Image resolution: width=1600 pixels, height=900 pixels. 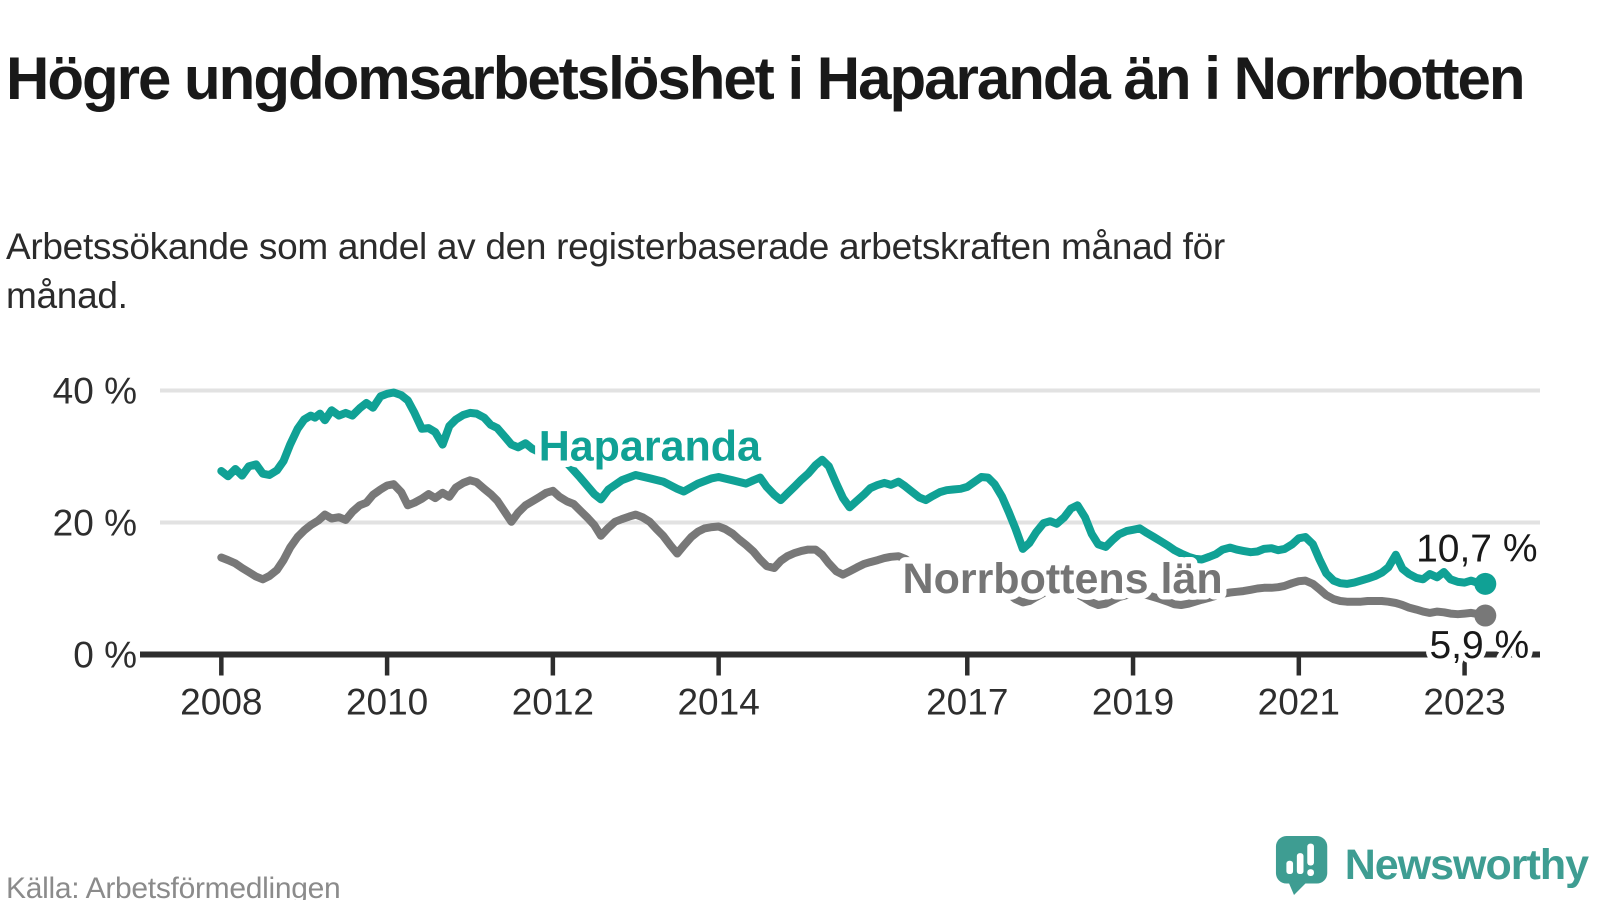 What do you see at coordinates (650, 446) in the screenshot?
I see `series-annotation-haparanda: Haparanda` at bounding box center [650, 446].